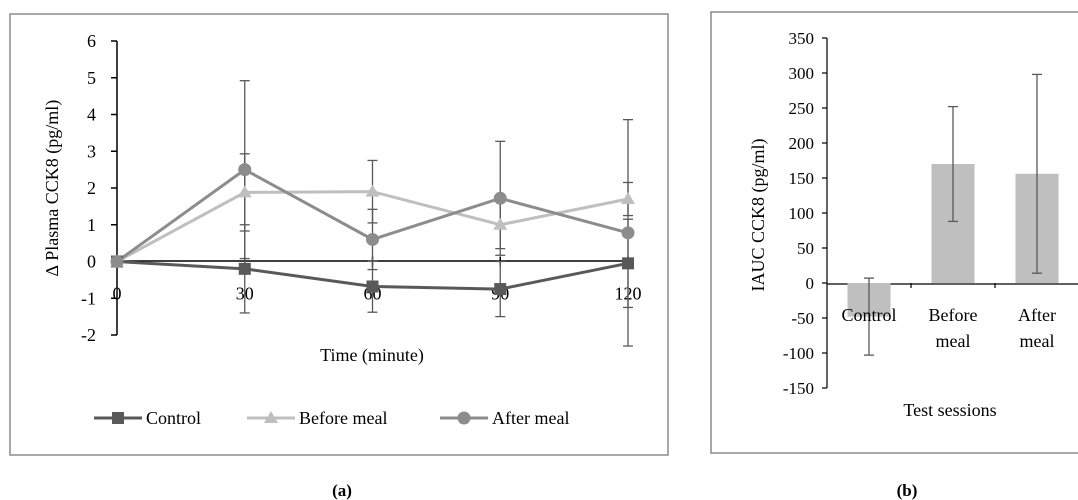 The image size is (1078, 500). What do you see at coordinates (173, 418) in the screenshot?
I see `legend-label: Control` at bounding box center [173, 418].